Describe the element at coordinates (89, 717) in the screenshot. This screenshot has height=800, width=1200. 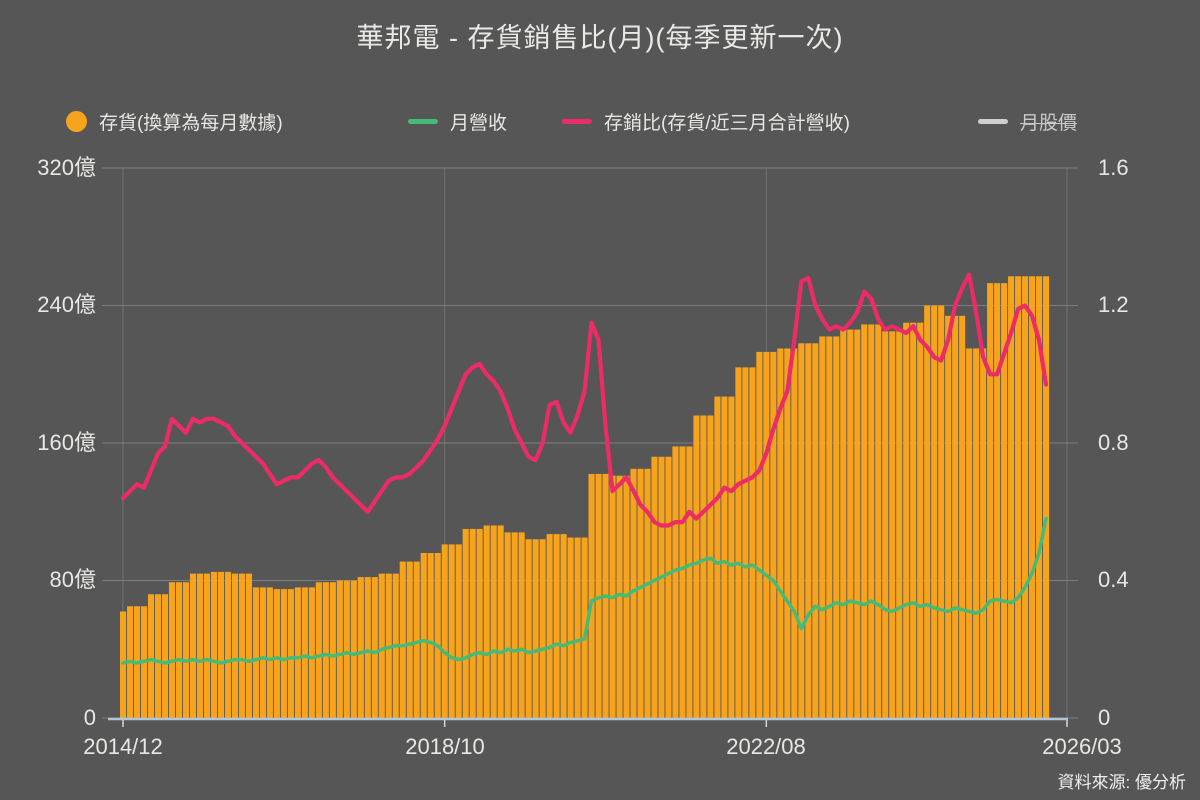
I see `left-axis-tick-0: 0` at that location.